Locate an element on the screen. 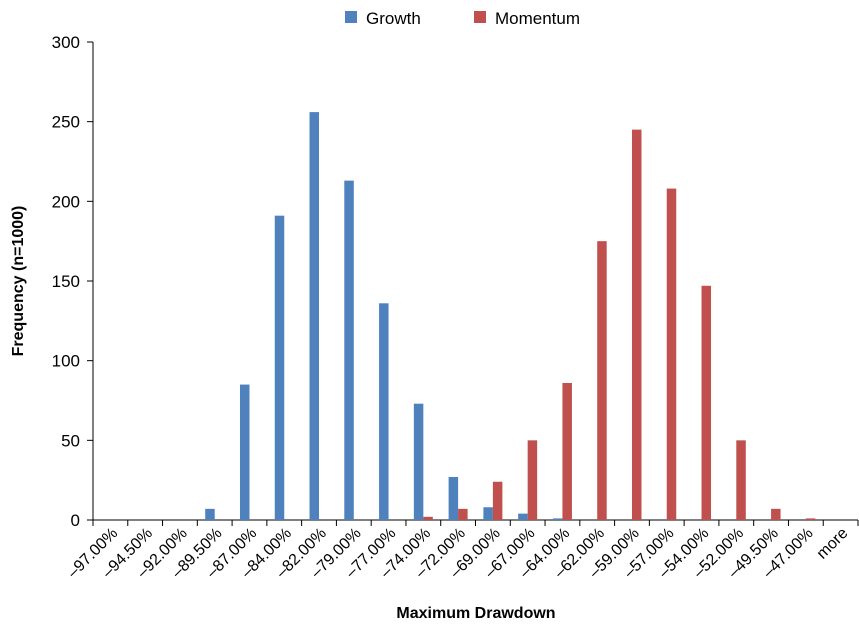 The height and width of the screenshot is (625, 859). legend-swatch-growth is located at coordinates (351, 17).